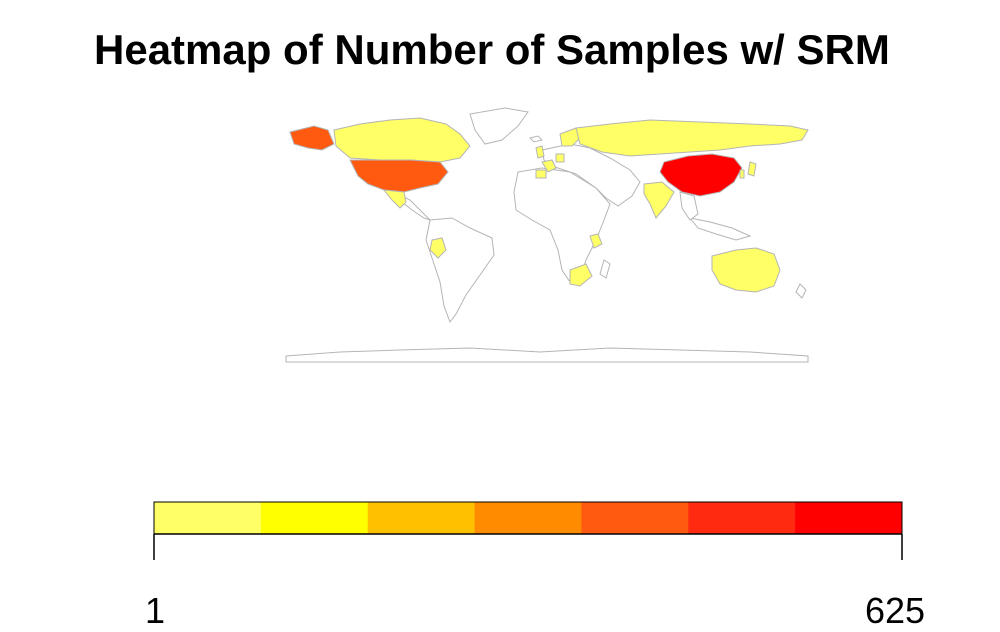 Image resolution: width=1000 pixels, height=632 pixels. Describe the element at coordinates (438, 248) in the screenshot. I see `country-peru` at that location.